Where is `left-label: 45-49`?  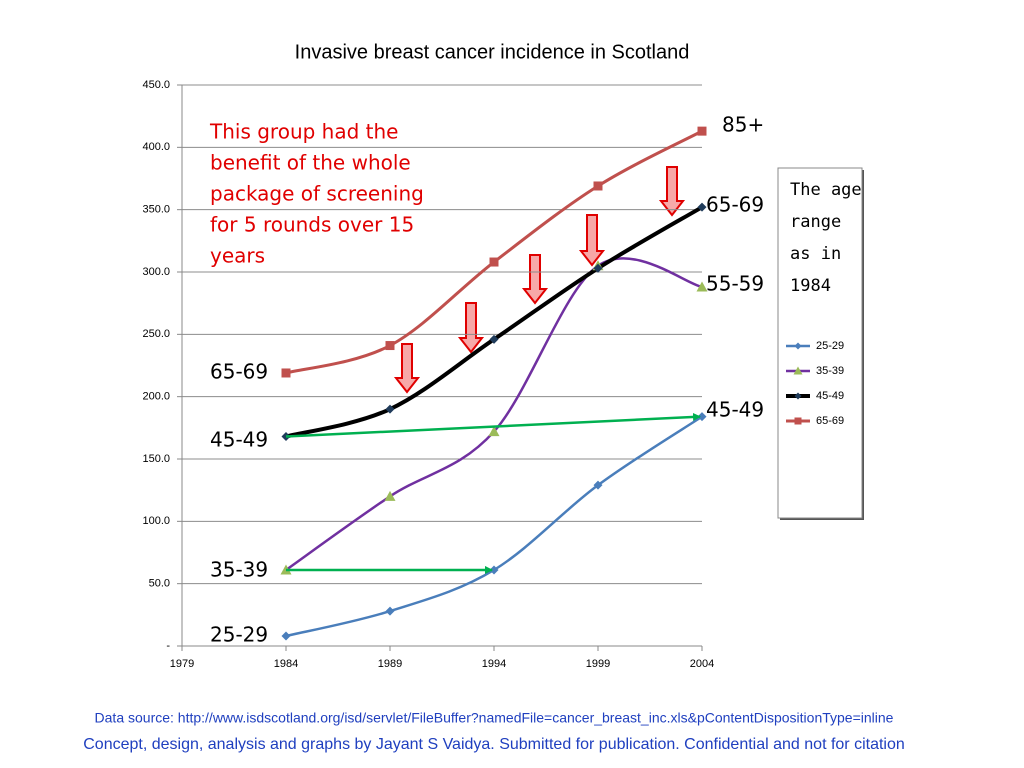 left-label: 45-49 is located at coordinates (239, 440).